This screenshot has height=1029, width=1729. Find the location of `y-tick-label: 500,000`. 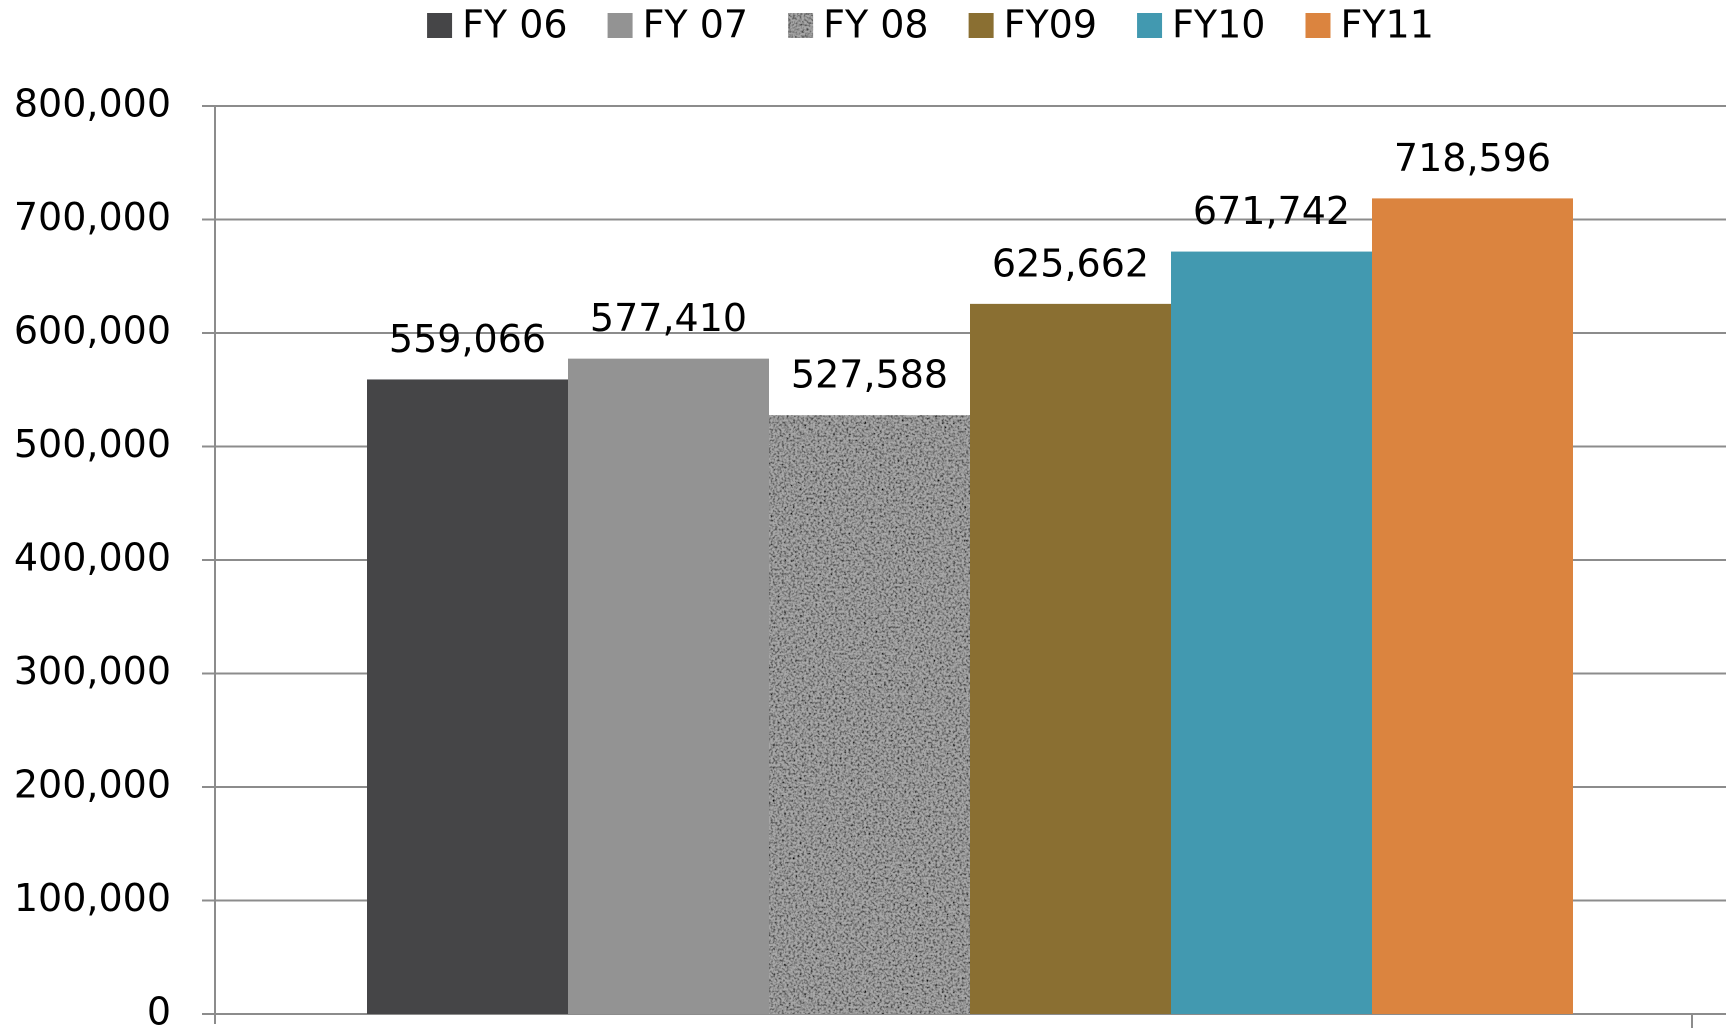

y-tick-label: 500,000 is located at coordinates (92, 444).